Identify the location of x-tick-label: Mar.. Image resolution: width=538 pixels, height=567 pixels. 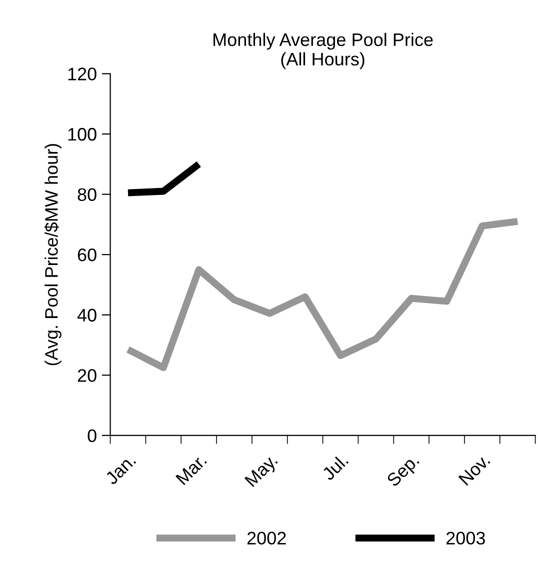
(192, 470).